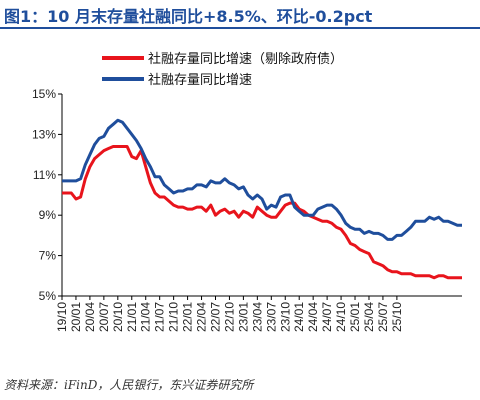 The height and width of the screenshot is (400, 480). I want to click on x-tick-label: 20/10, so click(118, 317).